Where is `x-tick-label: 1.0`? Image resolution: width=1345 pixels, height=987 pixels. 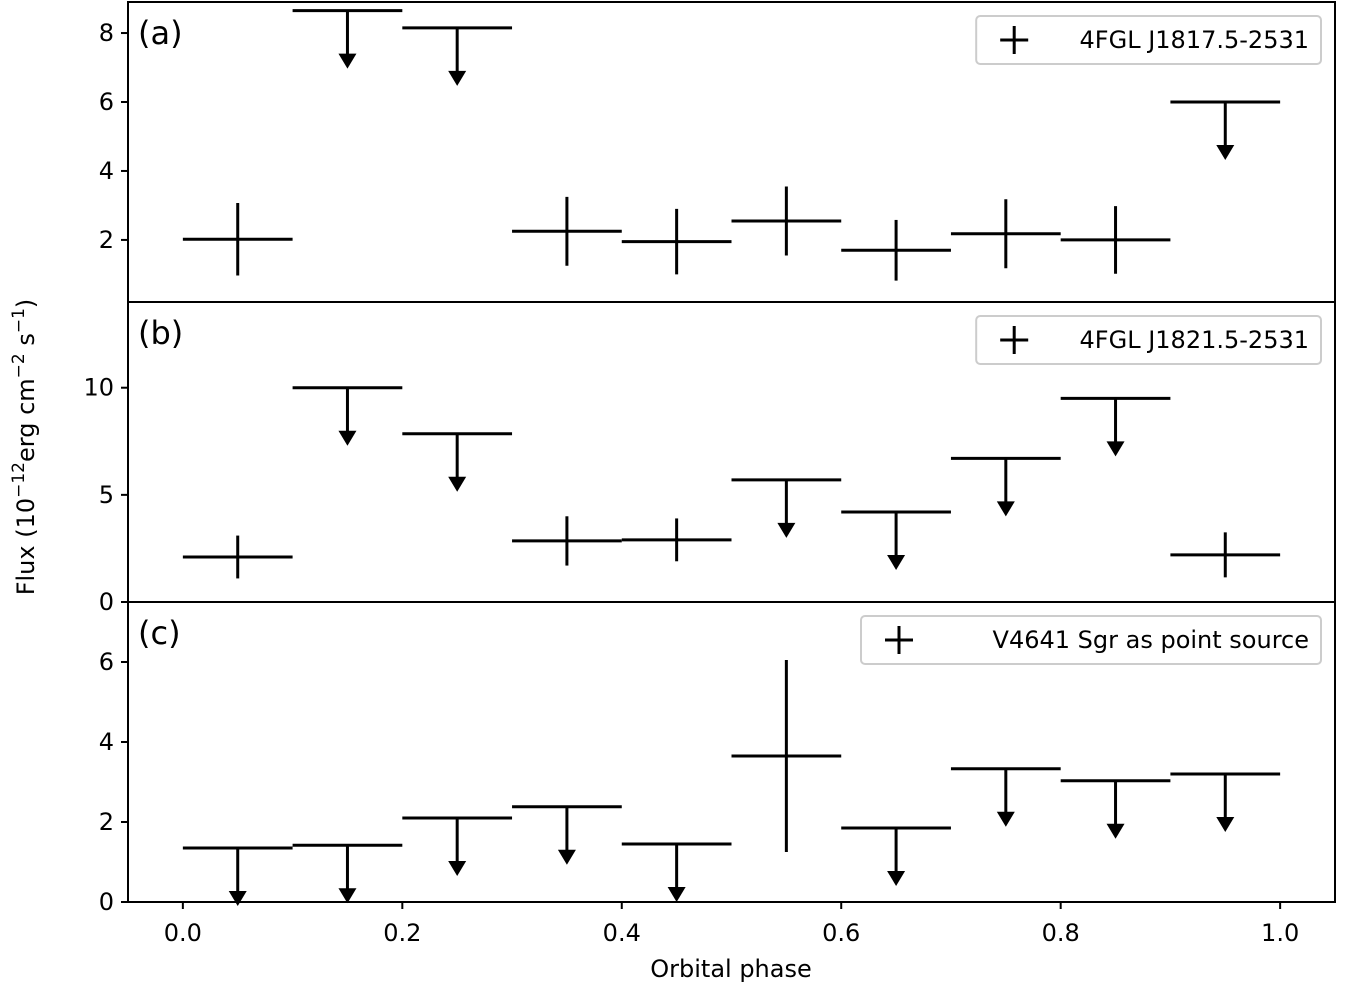 x-tick-label: 1.0 is located at coordinates (1280, 933).